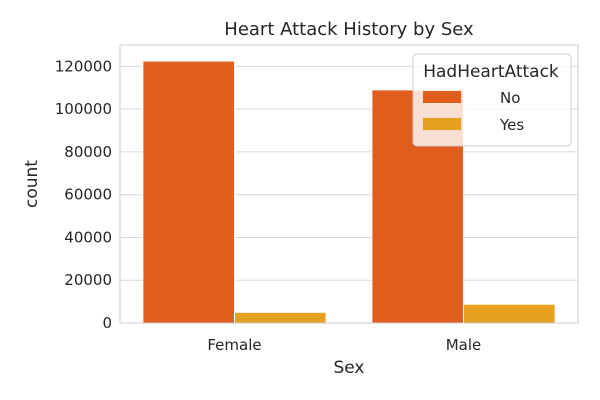  Describe the element at coordinates (88, 152) in the screenshot. I see `y-tick-label: 80000` at that location.